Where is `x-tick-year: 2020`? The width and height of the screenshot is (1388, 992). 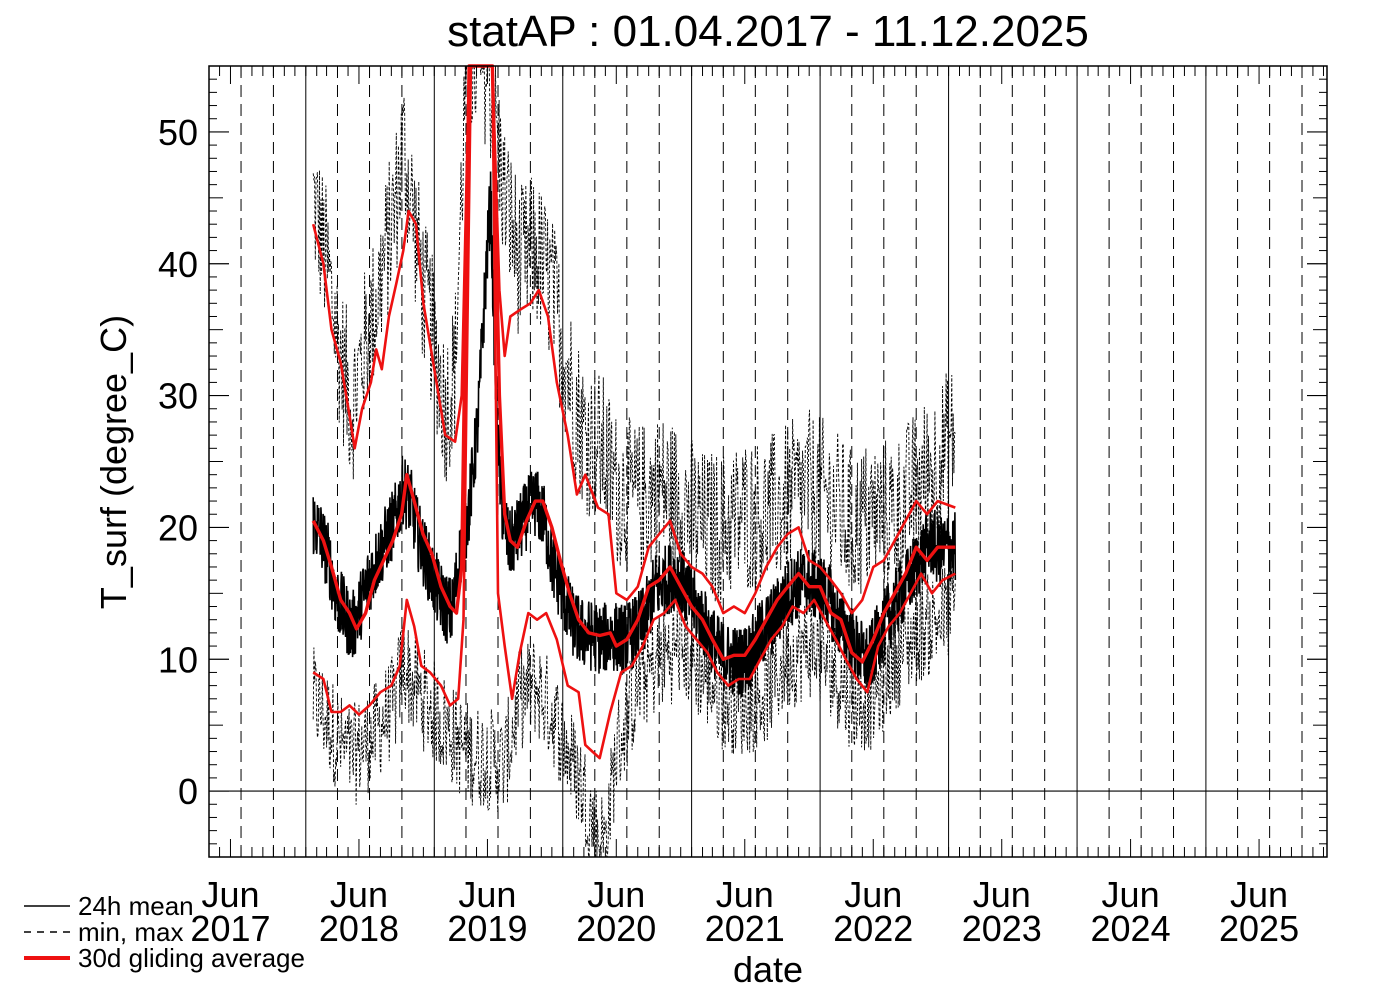
x-tick-year: 2020 is located at coordinates (616, 928).